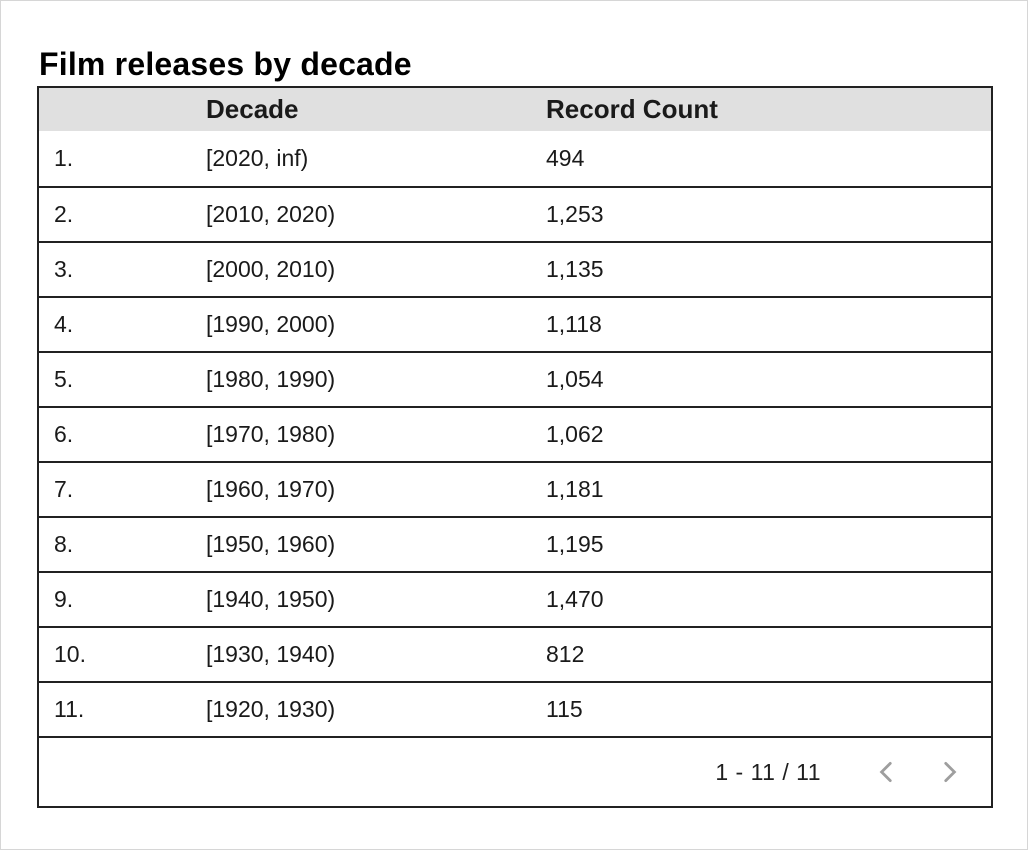 This screenshot has width=1028, height=850. I want to click on table-footer: 1 - 11 / 11, so click(515, 771).